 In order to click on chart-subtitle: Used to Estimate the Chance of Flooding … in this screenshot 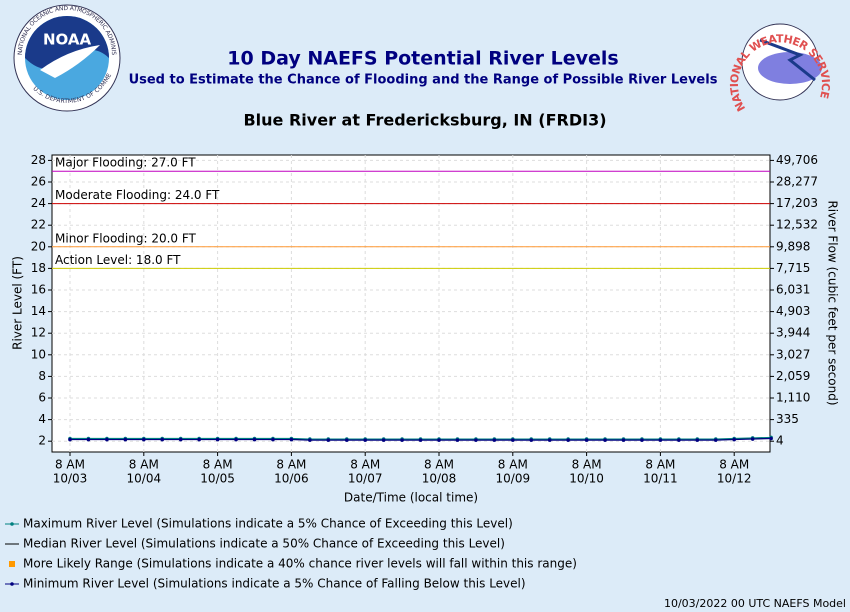, I will do `click(423, 80)`.